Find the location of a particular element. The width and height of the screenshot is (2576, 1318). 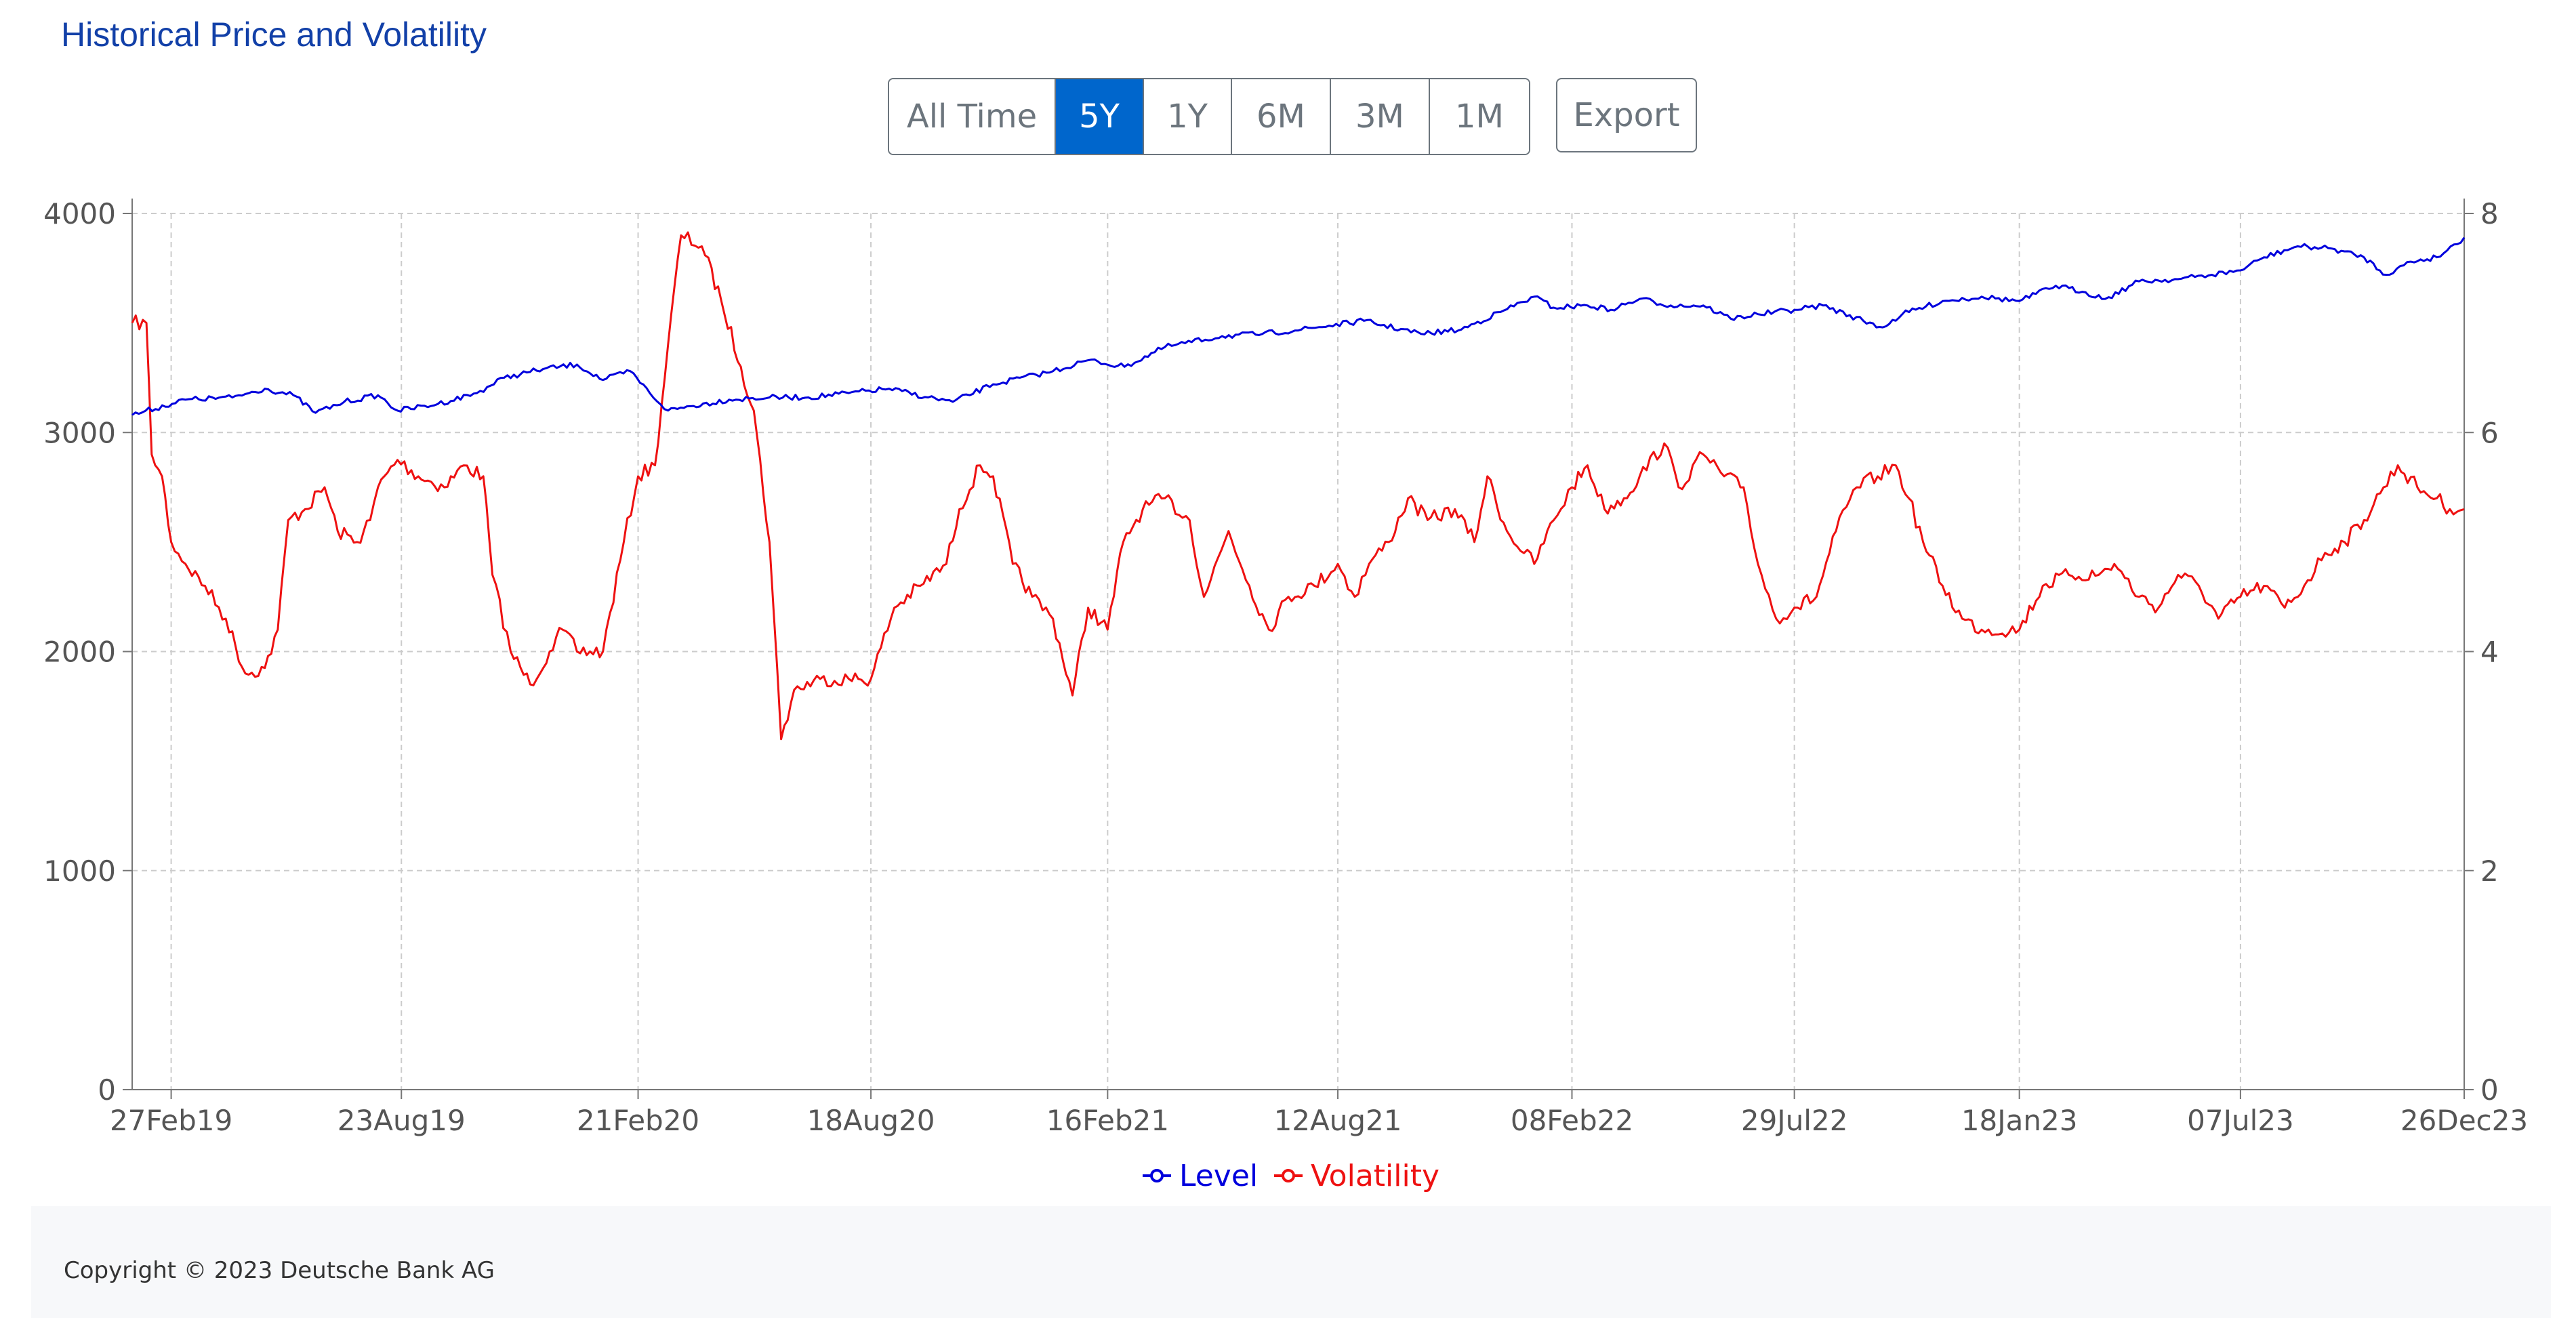

legend-marker-level is located at coordinates (1157, 1175).